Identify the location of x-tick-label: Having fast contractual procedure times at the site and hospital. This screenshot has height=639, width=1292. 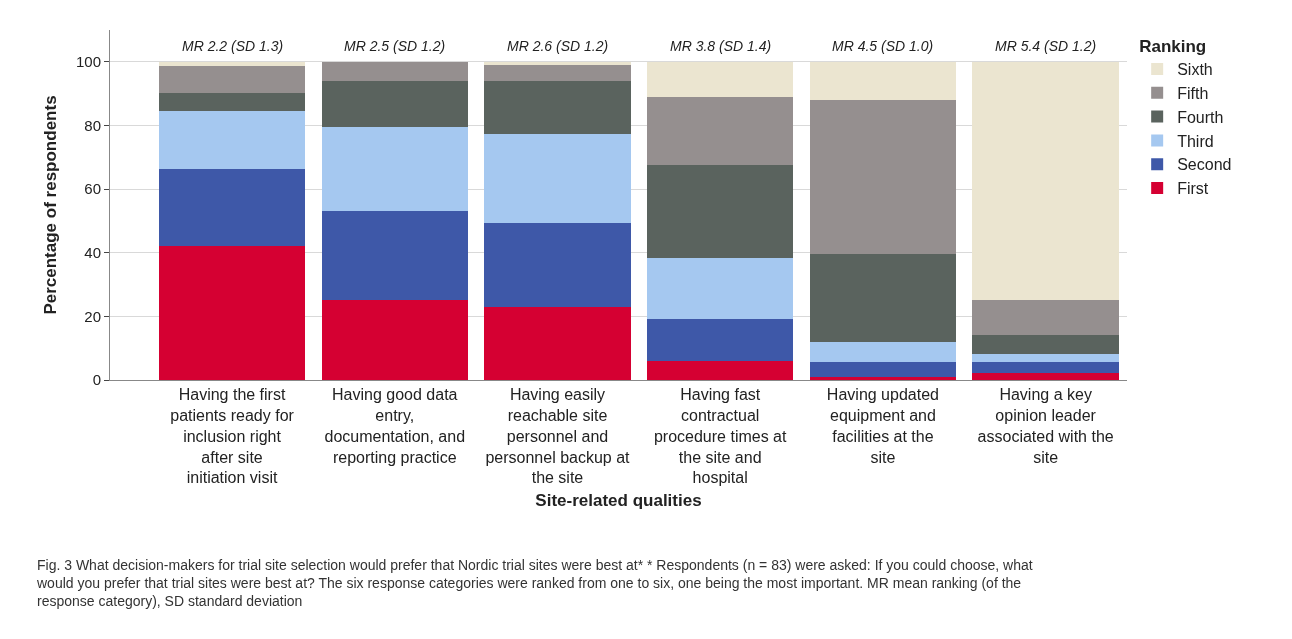
(720, 436).